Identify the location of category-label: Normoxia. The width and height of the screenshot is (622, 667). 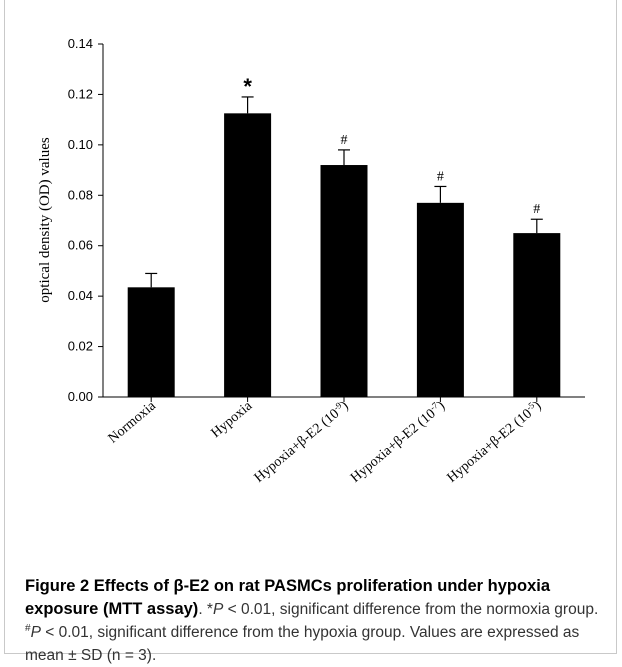
(133, 422).